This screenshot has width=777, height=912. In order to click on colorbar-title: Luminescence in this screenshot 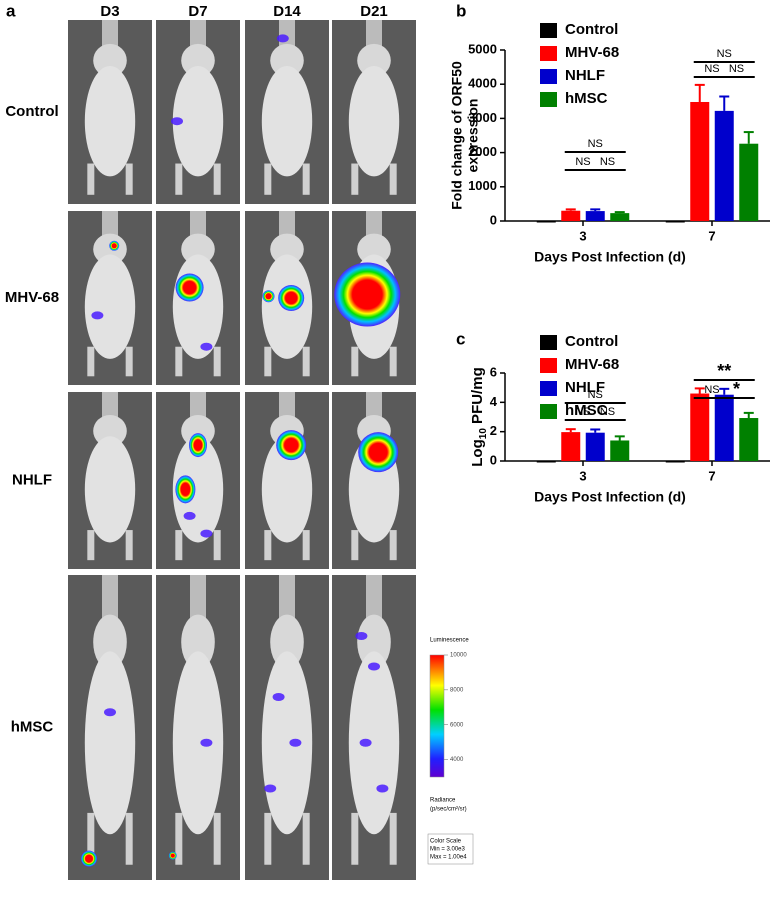, I will do `click(449, 641)`.